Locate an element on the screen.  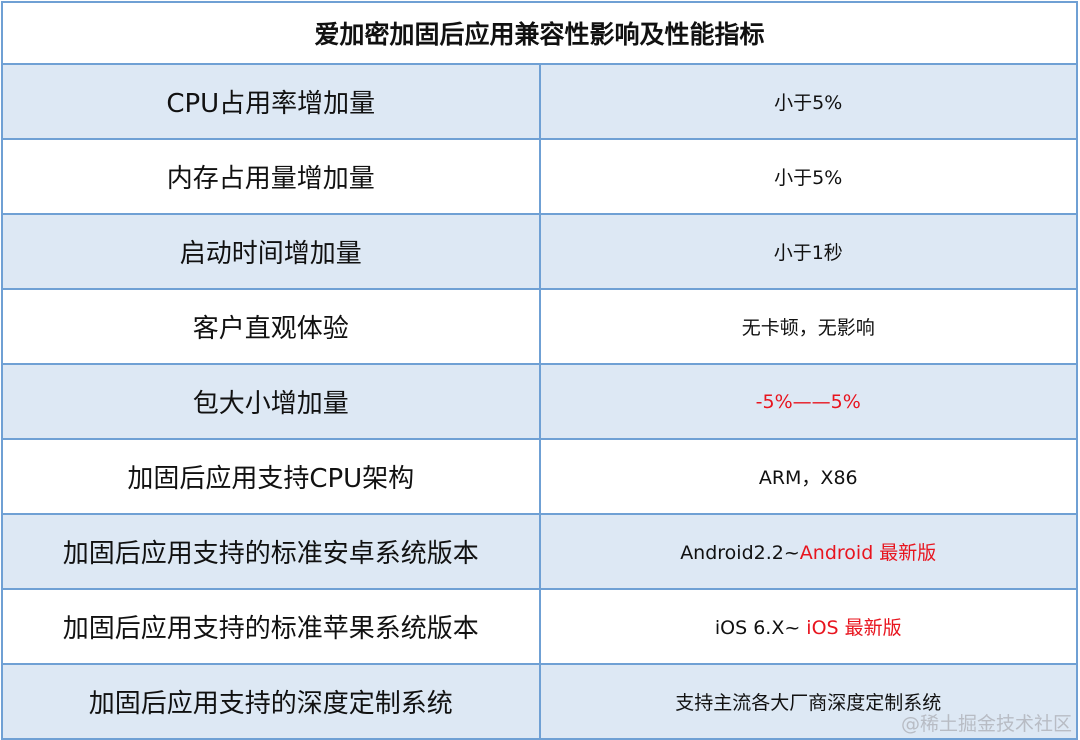
table-row: 启动时间增加量 小于1秒 is located at coordinates (539, 251).